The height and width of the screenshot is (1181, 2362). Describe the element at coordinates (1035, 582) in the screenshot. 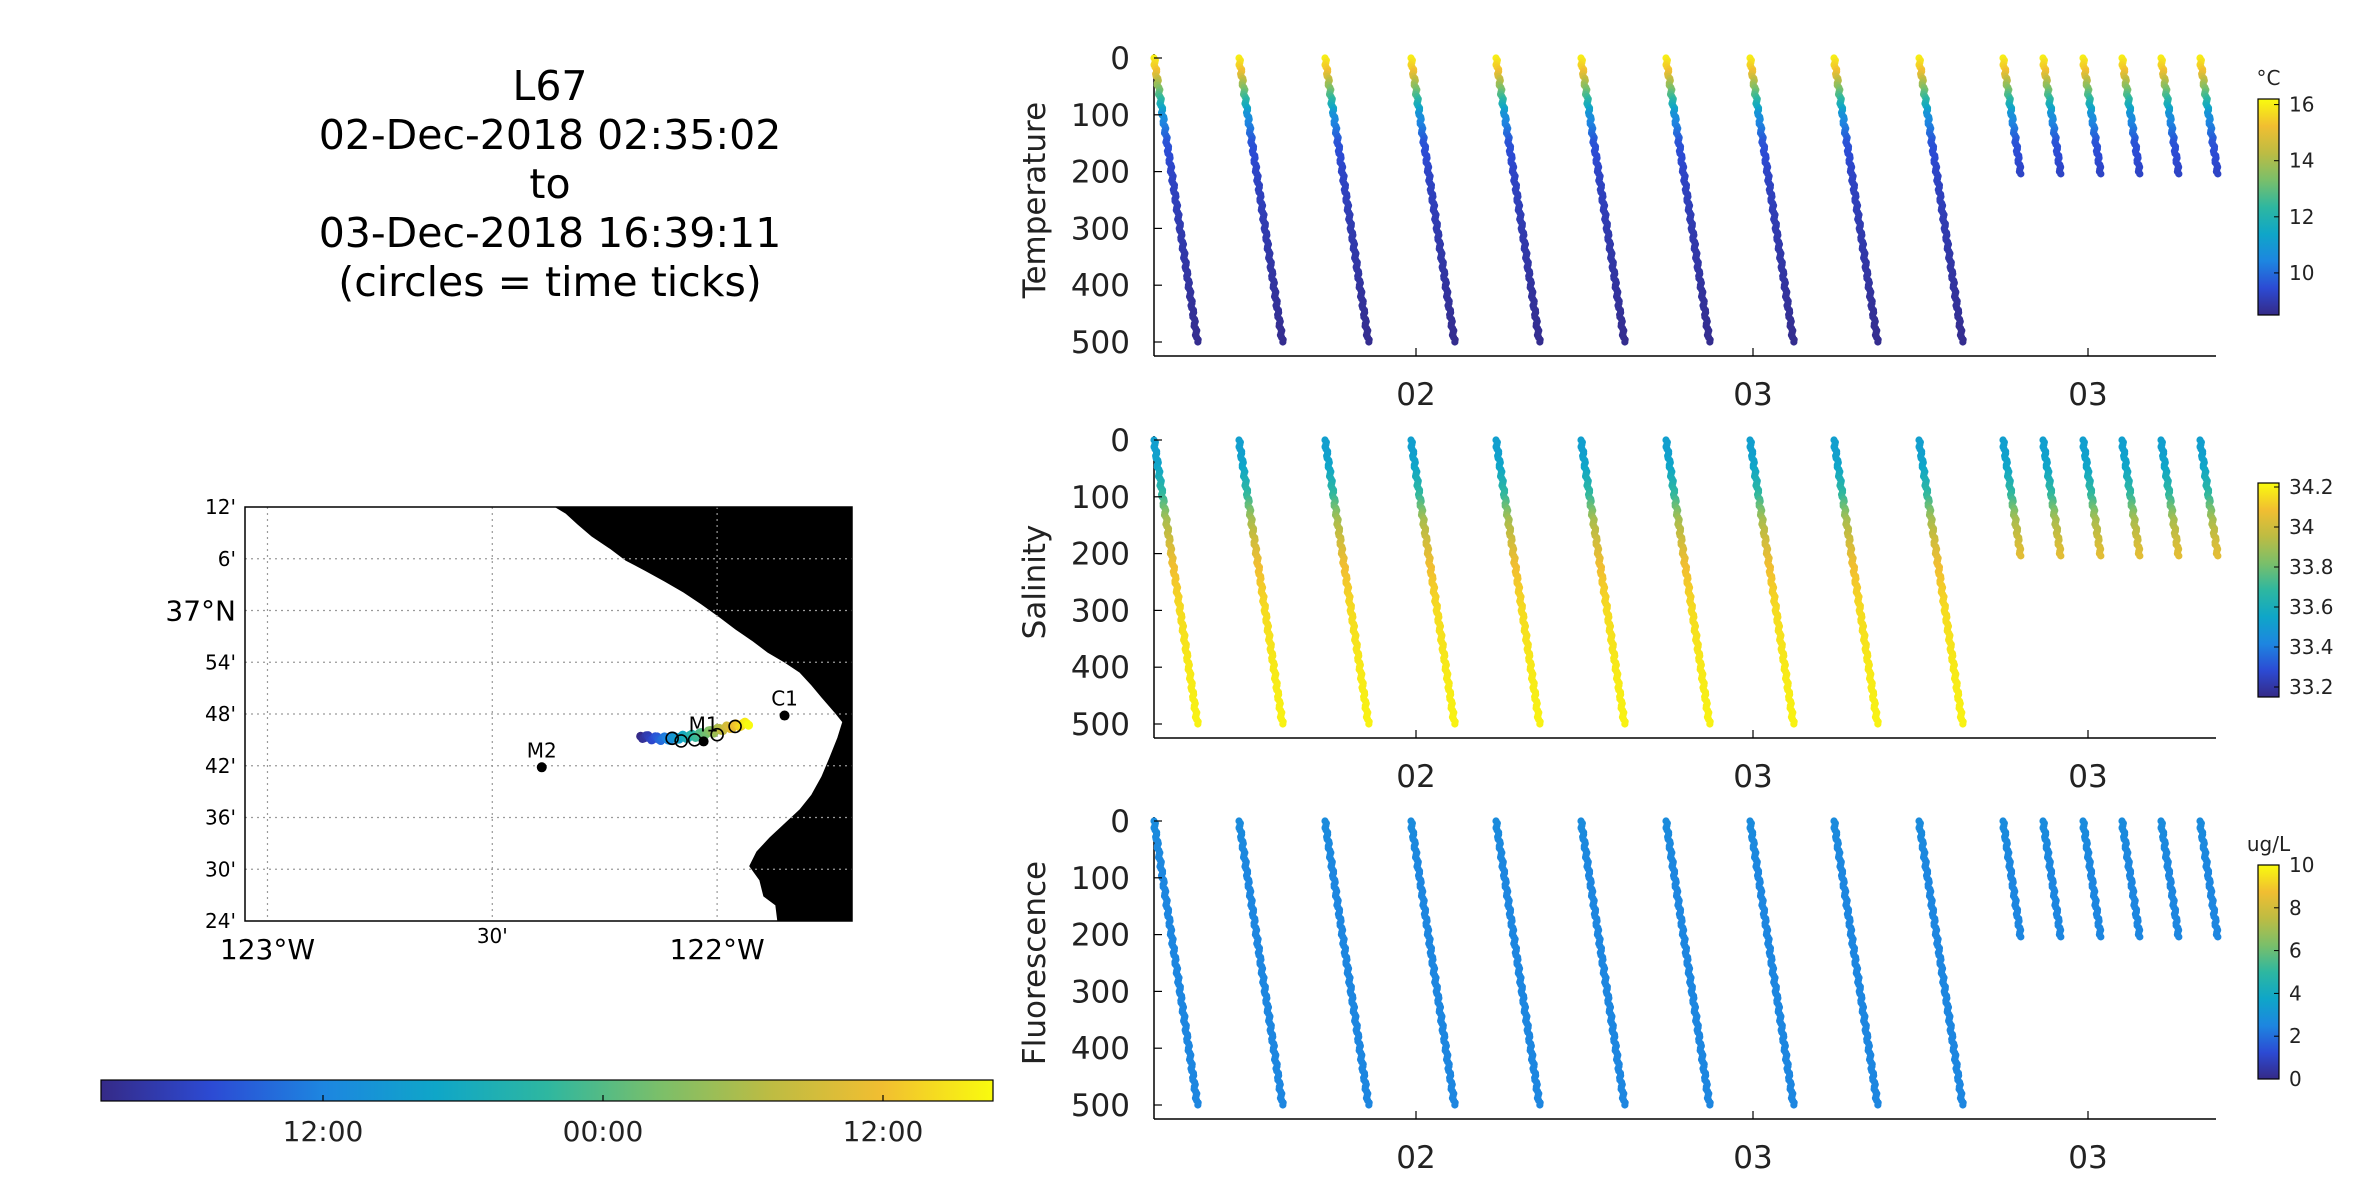

I see `y-axis-label: Salinity` at that location.